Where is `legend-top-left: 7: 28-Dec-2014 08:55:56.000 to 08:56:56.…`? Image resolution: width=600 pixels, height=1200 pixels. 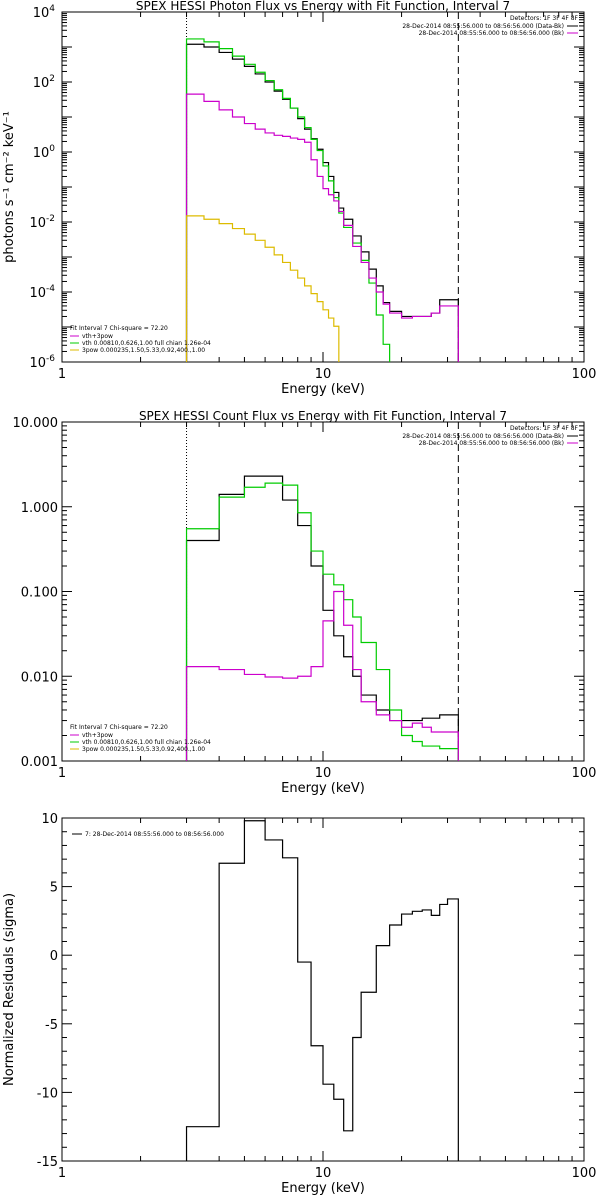 legend-top-left: 7: 28-Dec-2014 08:55:56.000 to 08:56:56.… is located at coordinates (148, 834).